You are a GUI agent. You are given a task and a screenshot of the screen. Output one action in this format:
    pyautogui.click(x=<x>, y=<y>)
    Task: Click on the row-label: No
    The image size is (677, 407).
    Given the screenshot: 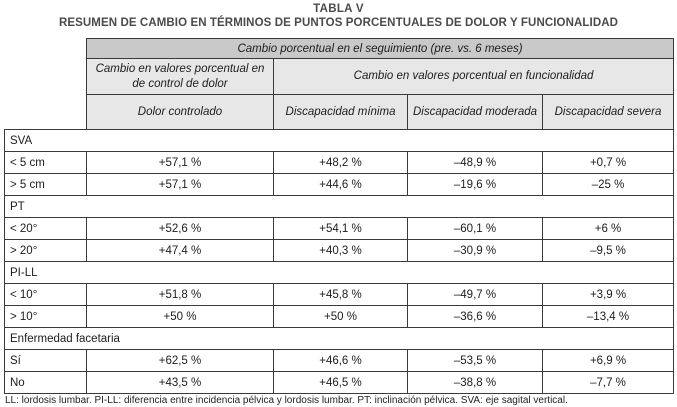 What is the action you would take?
    pyautogui.click(x=45, y=382)
    